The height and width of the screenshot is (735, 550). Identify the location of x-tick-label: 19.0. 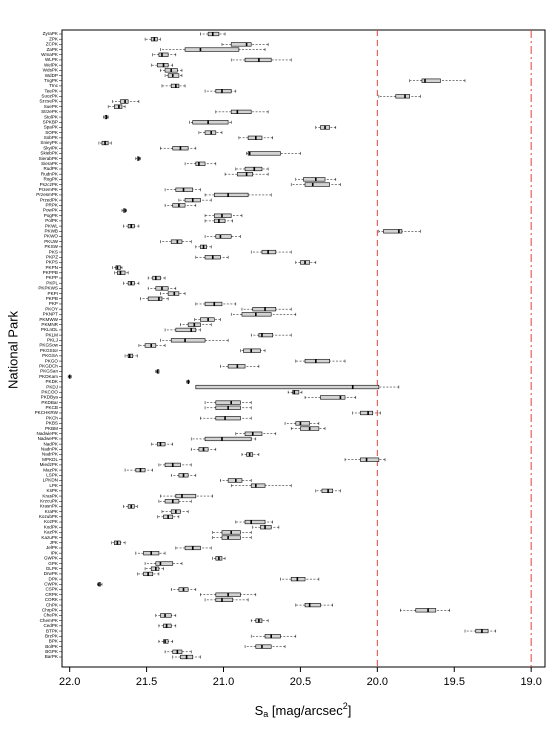
(530, 682).